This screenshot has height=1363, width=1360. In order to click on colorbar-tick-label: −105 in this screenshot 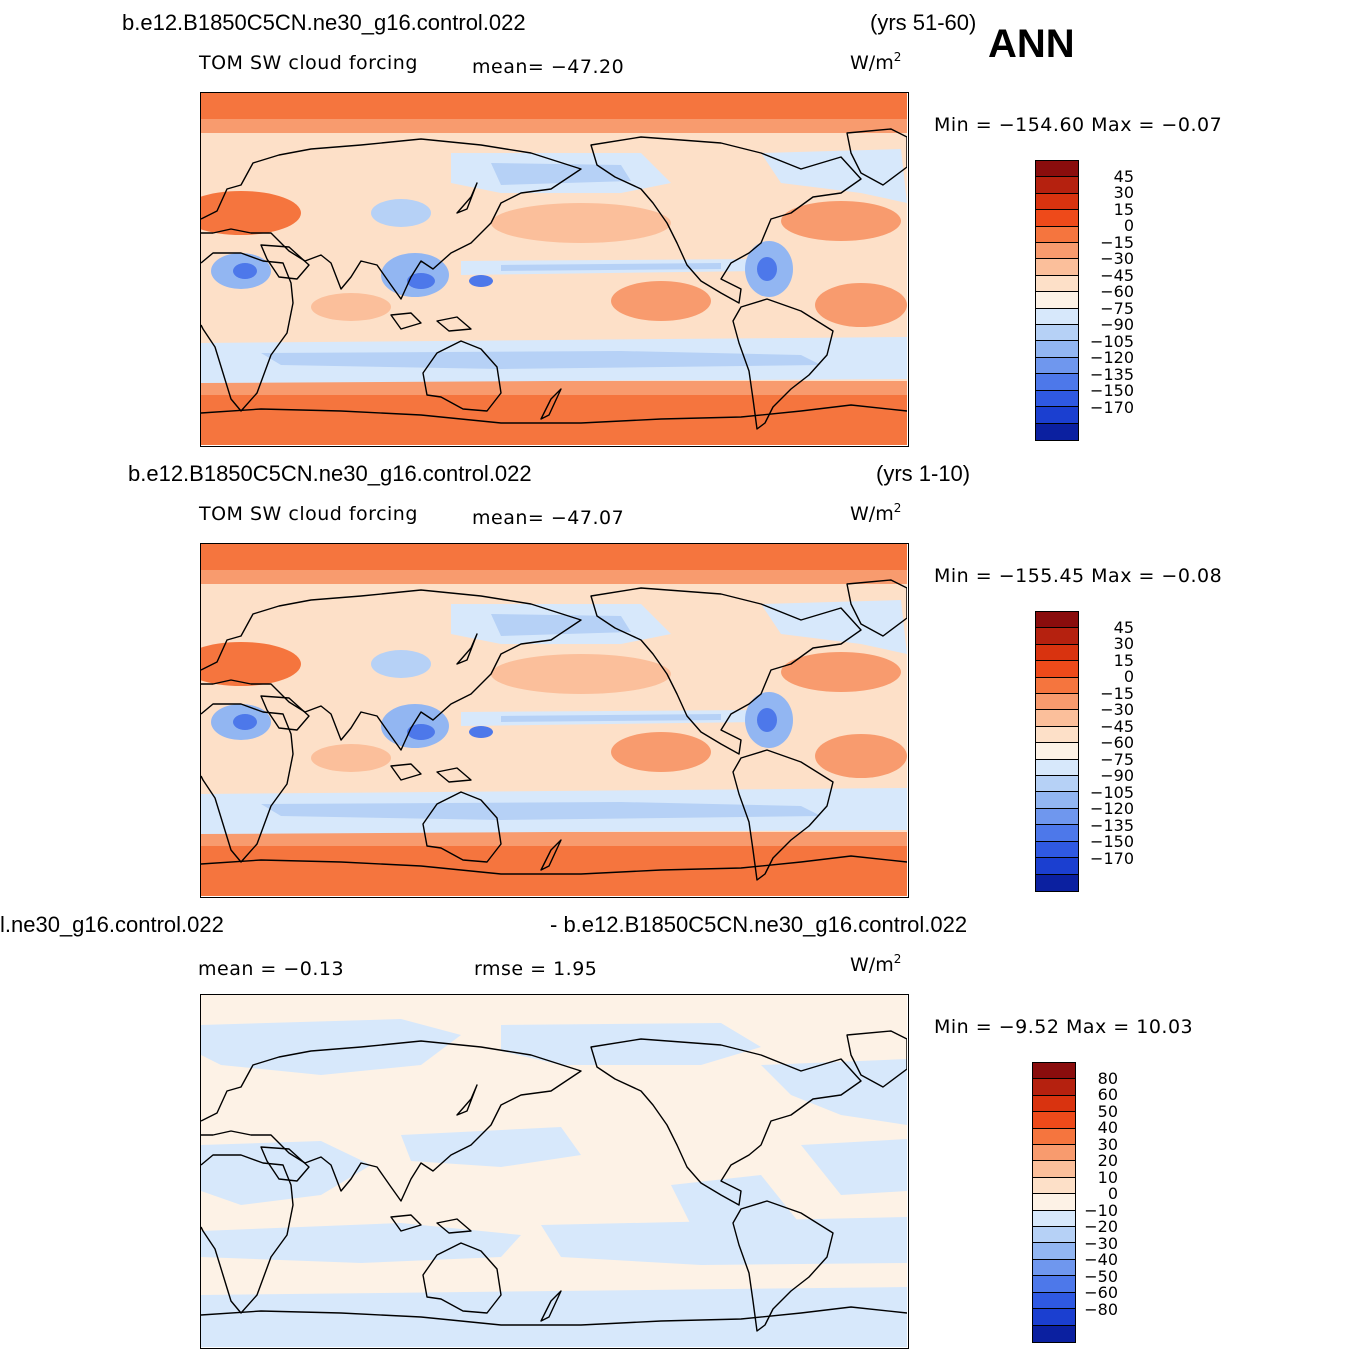, I will do `click(1112, 792)`.